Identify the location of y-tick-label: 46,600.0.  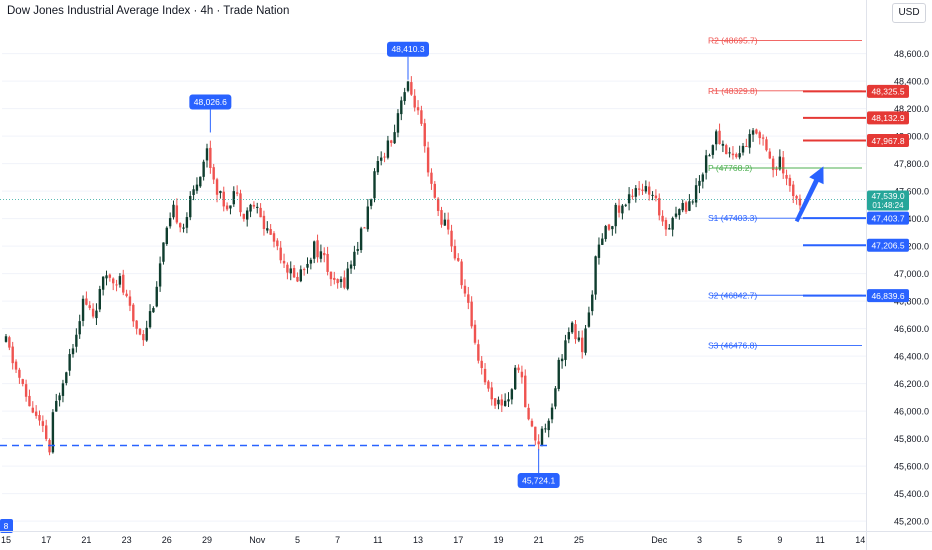
(911, 329).